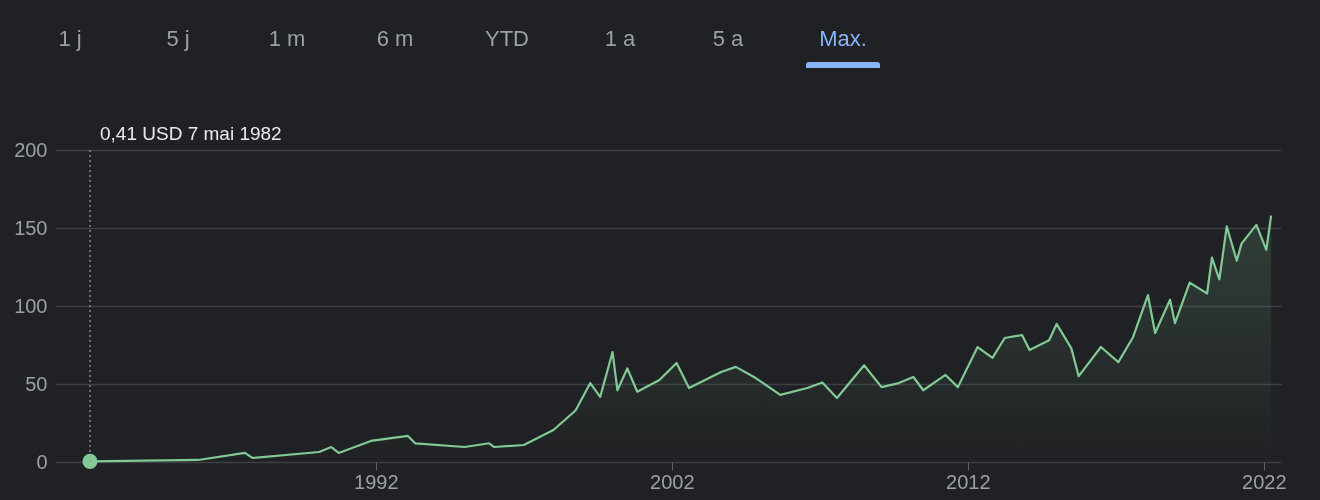 This screenshot has height=500, width=1320. I want to click on y-tick-label: 150, so click(31, 227).